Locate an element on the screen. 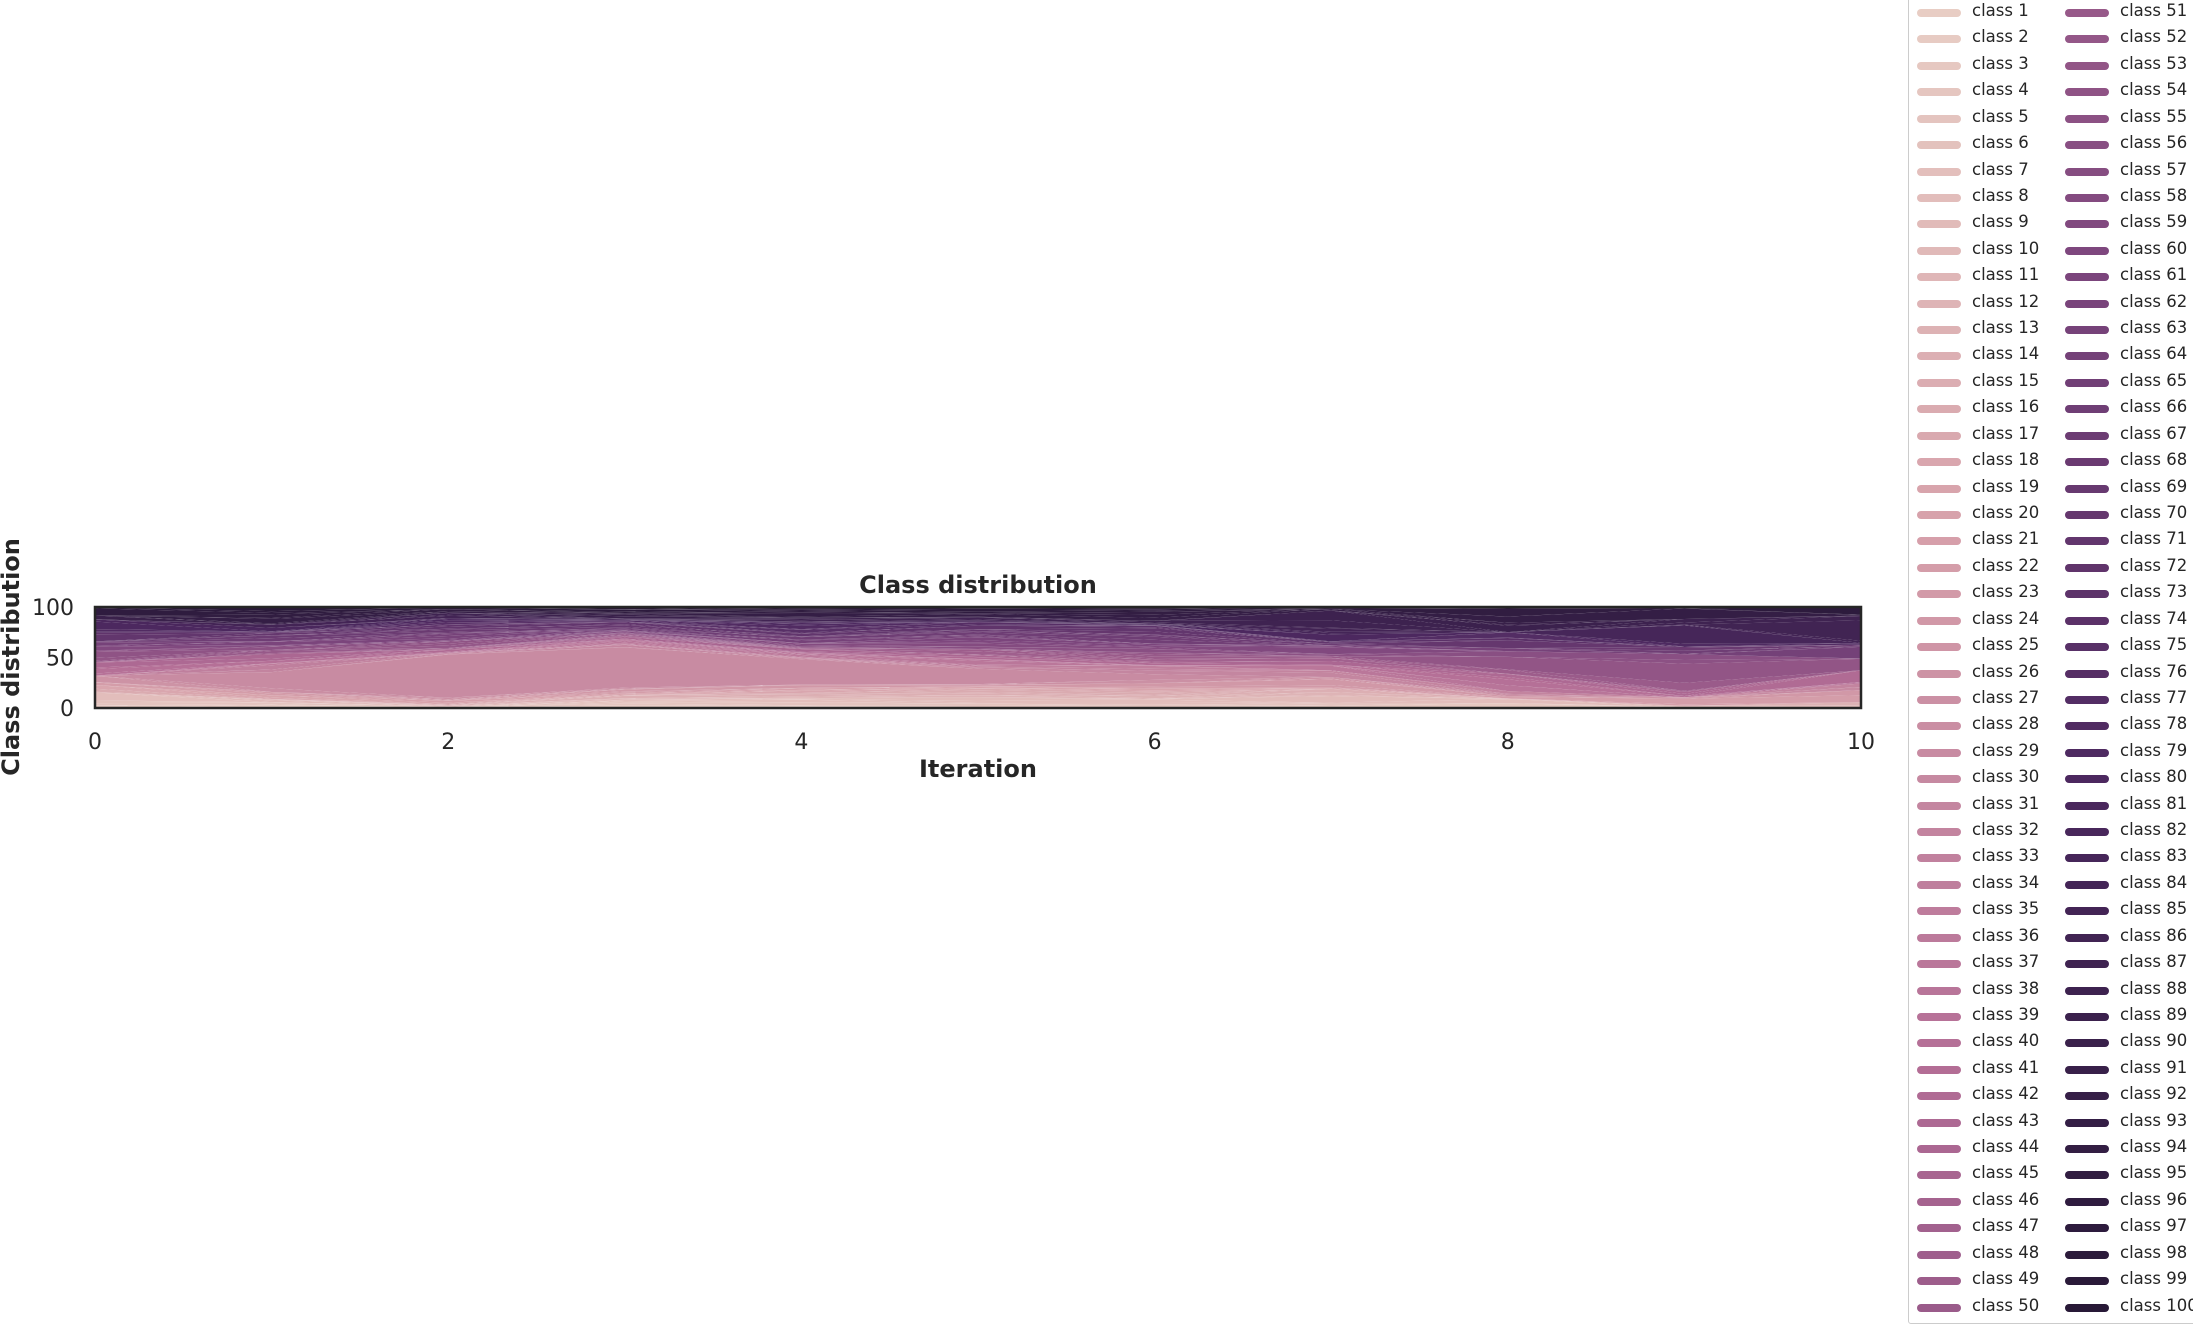 Image resolution: width=2193 pixels, height=1324 pixels. legend-label: class 18 is located at coordinates (2006, 460).